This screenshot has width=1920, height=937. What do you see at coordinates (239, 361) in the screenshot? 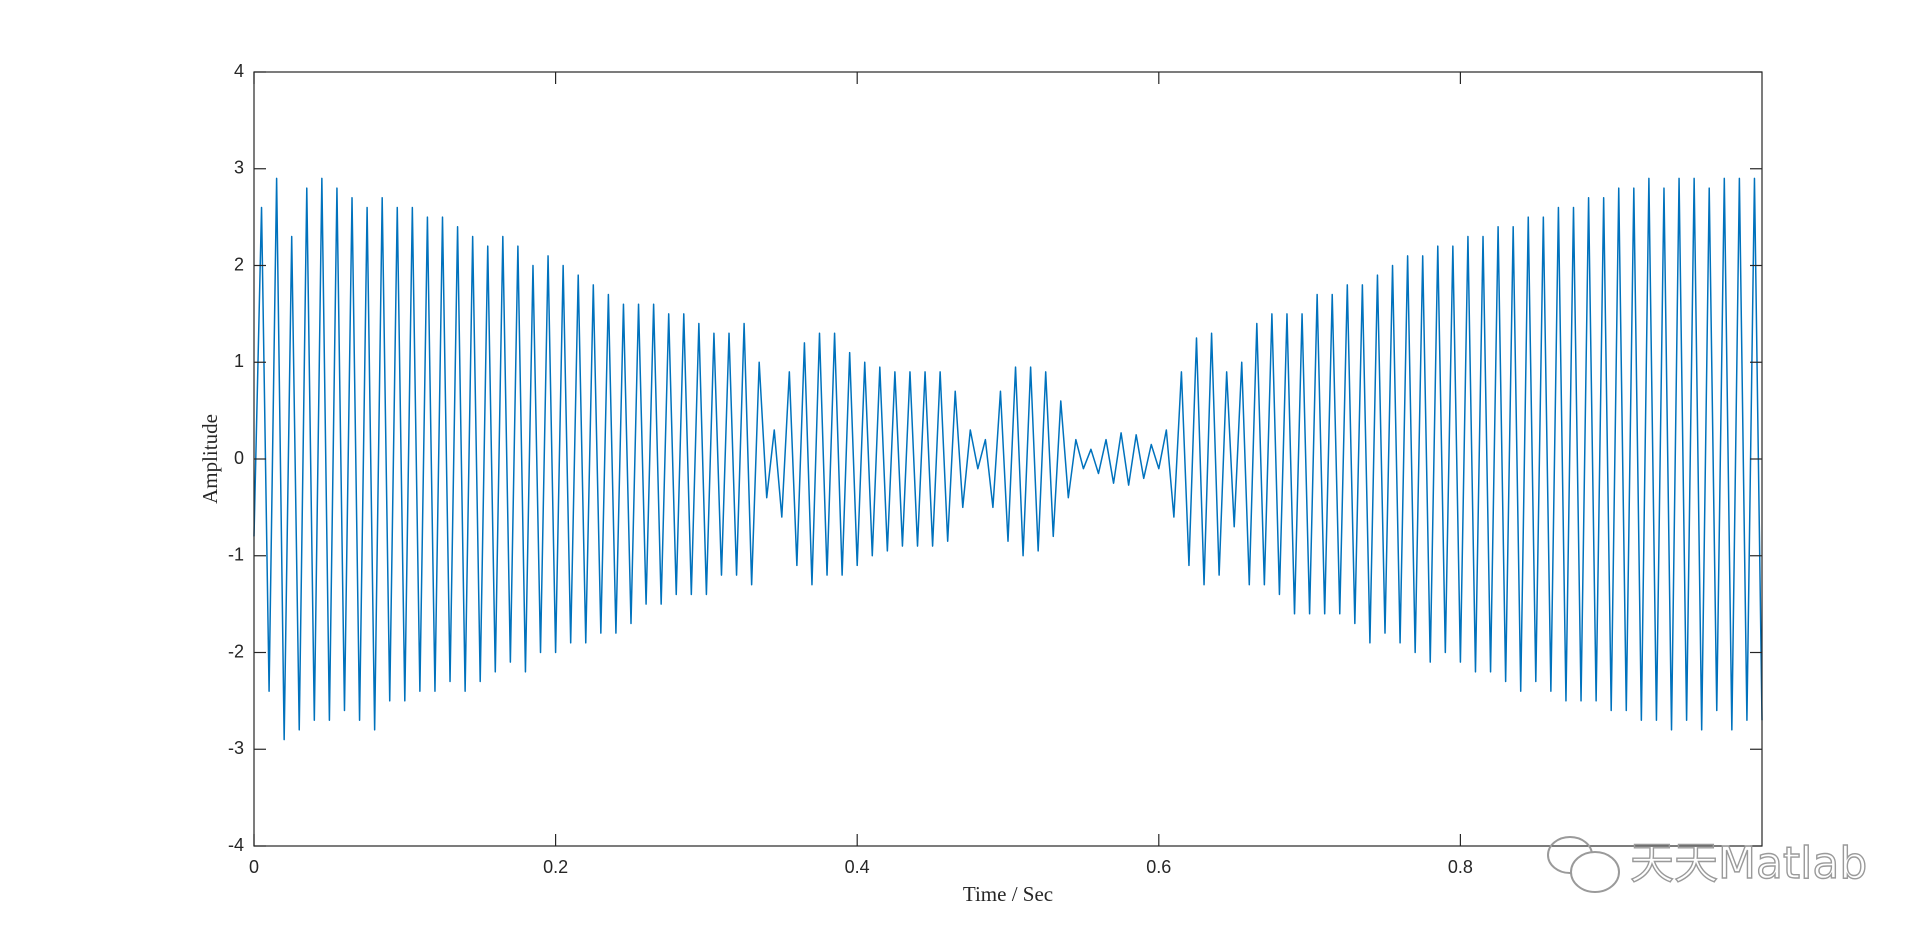
I see `y-tick-label: 1` at bounding box center [239, 361].